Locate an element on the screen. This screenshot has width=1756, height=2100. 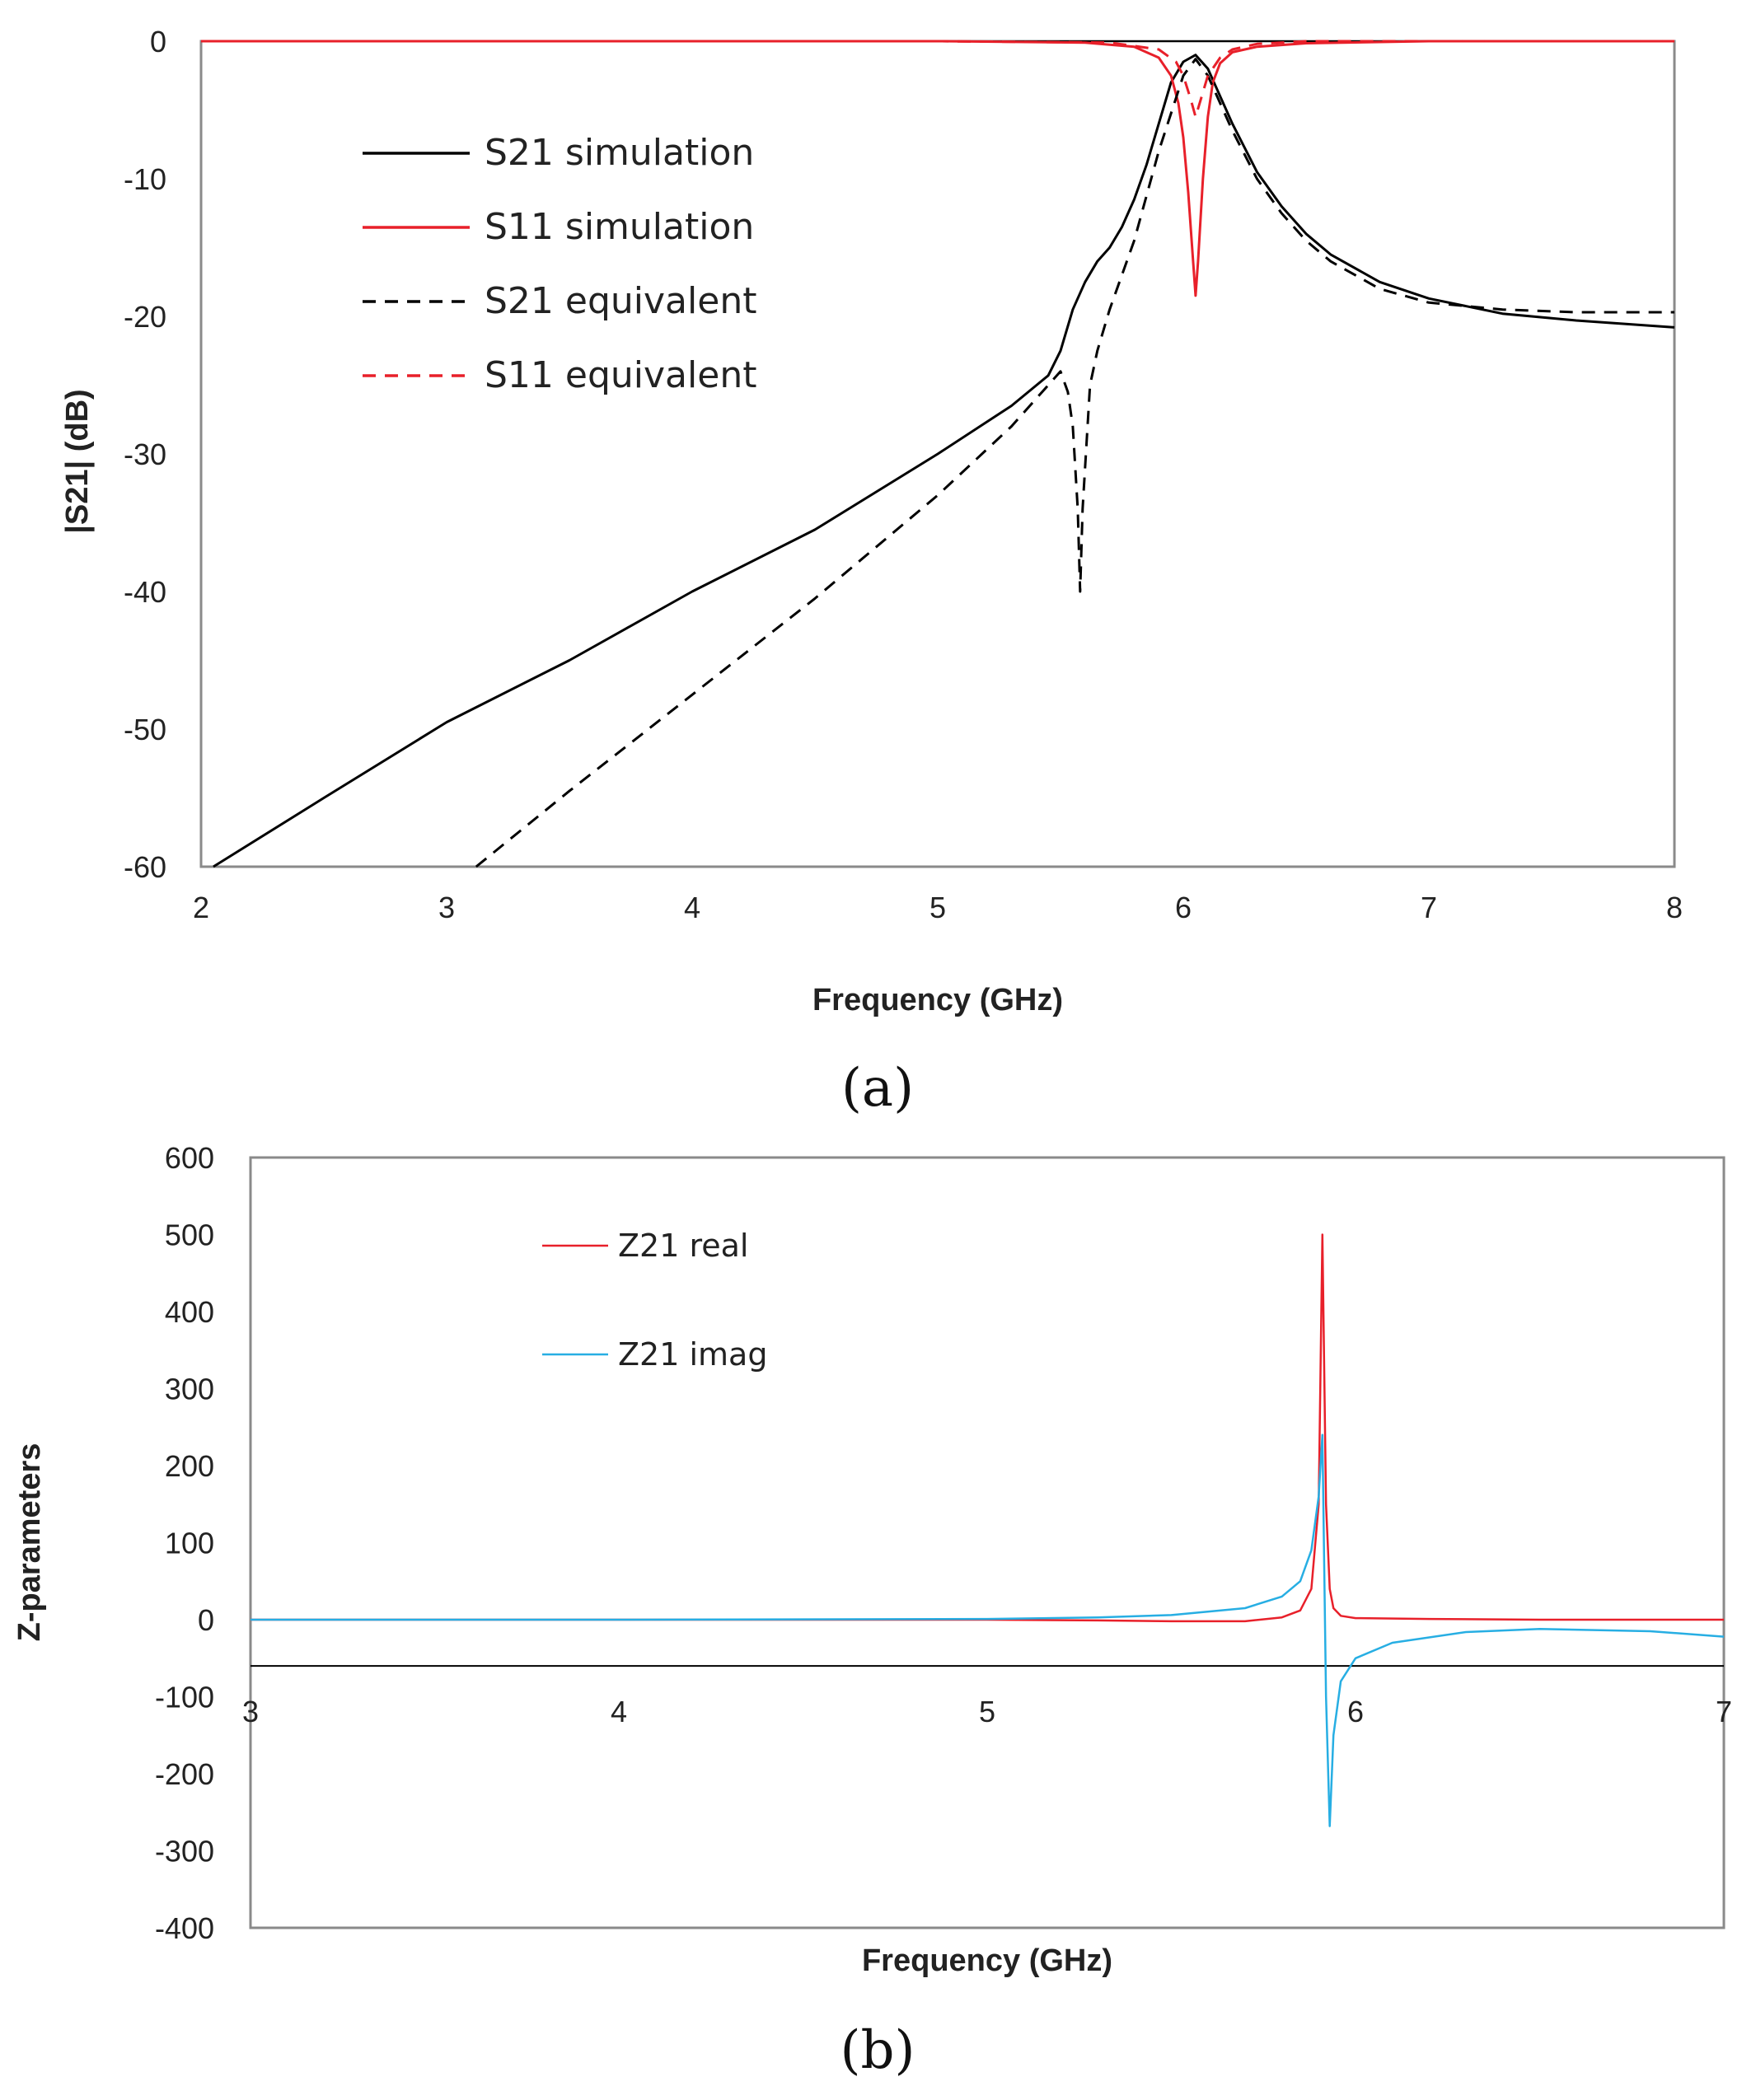
y-tick-label: 500 is located at coordinates (189, 1235).